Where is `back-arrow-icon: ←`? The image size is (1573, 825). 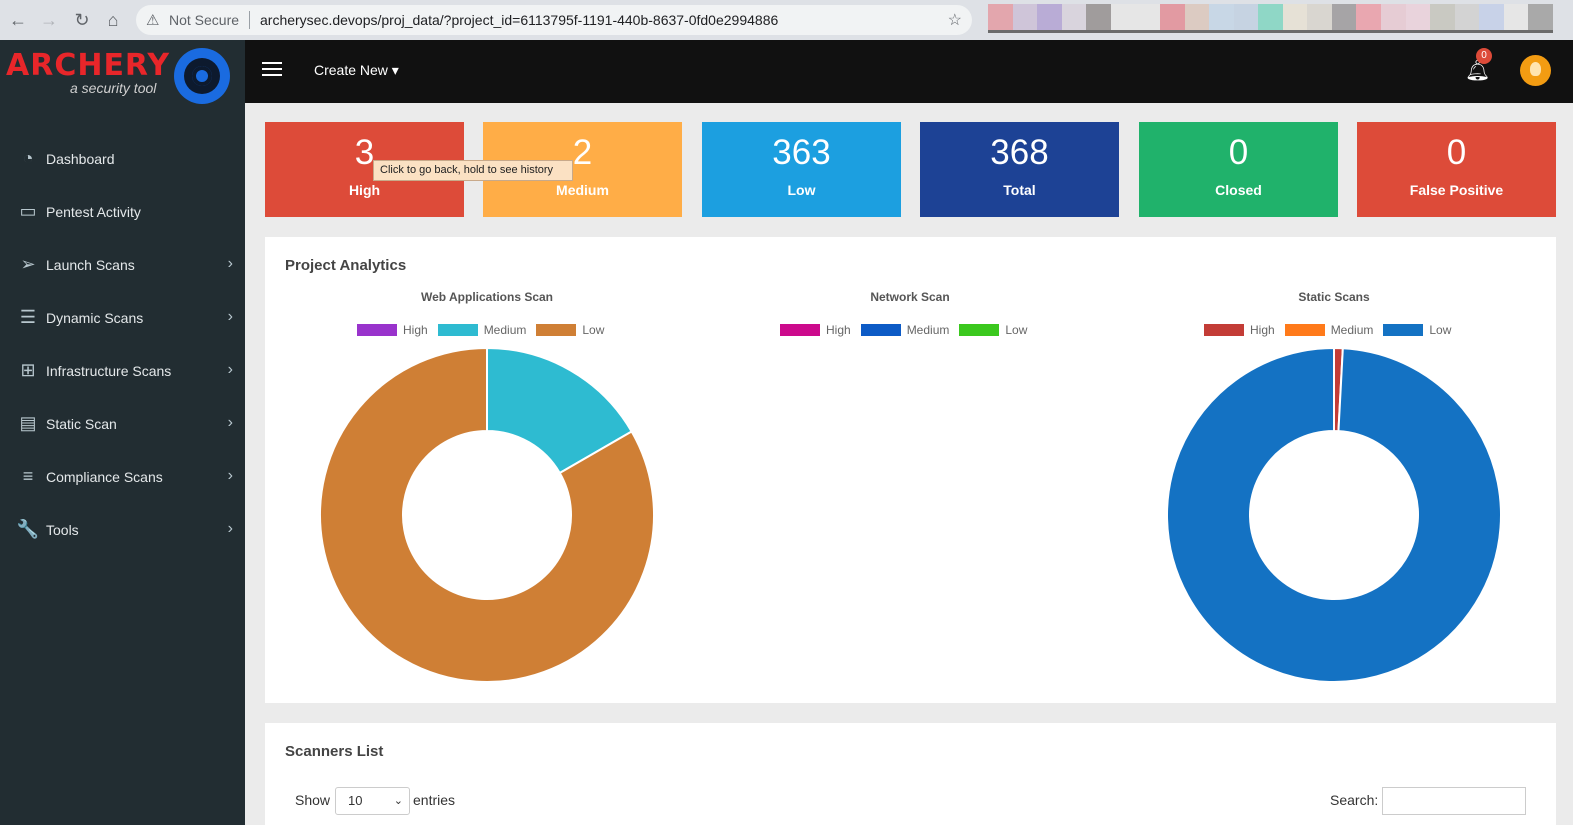
back-arrow-icon: ← is located at coordinates (18, 20).